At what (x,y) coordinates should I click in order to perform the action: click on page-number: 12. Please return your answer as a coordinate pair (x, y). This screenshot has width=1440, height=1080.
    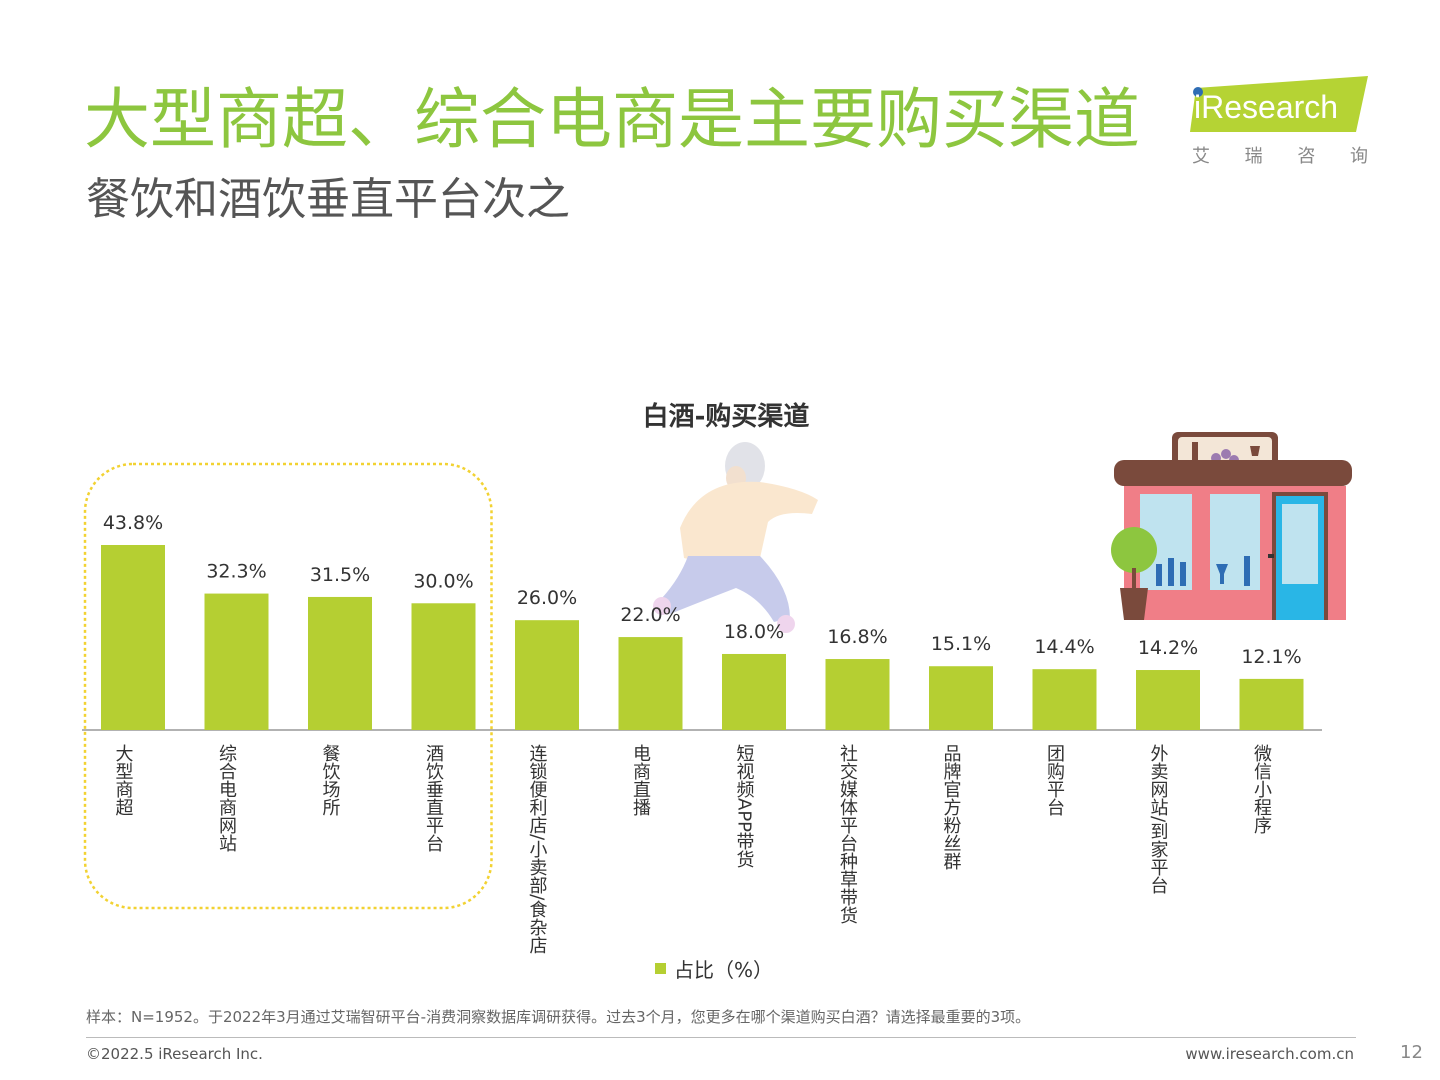
    Looking at the image, I should click on (1411, 1052).